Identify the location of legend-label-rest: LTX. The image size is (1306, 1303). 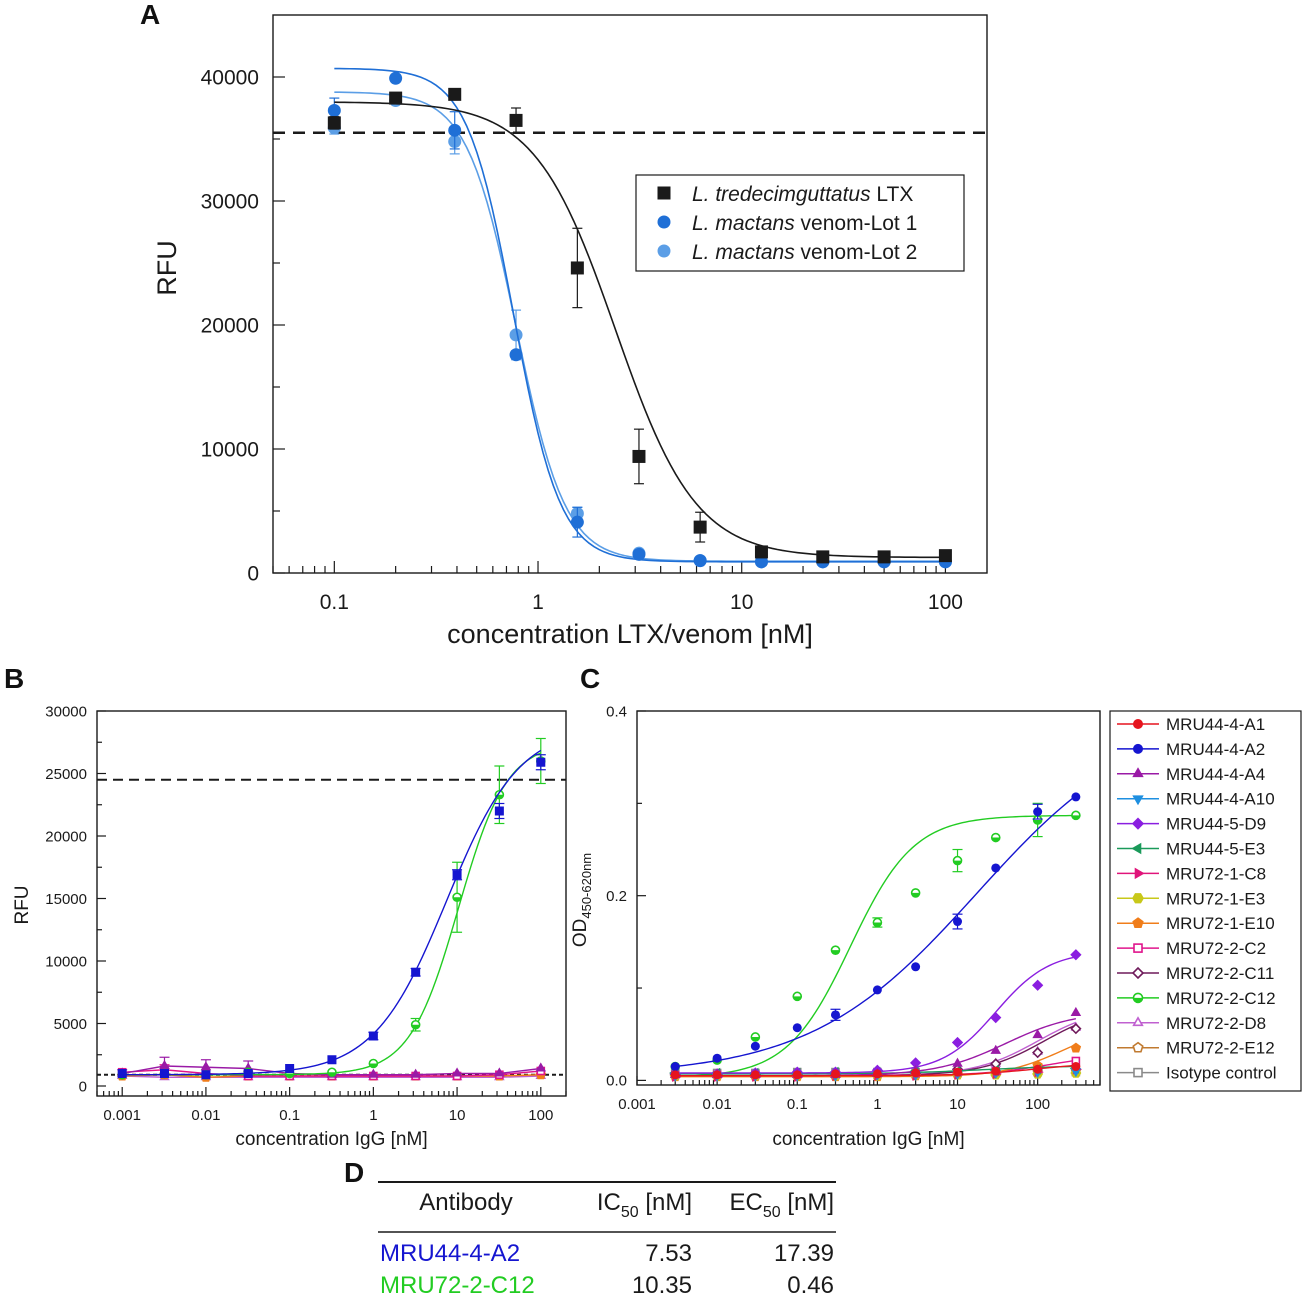
(892, 194).